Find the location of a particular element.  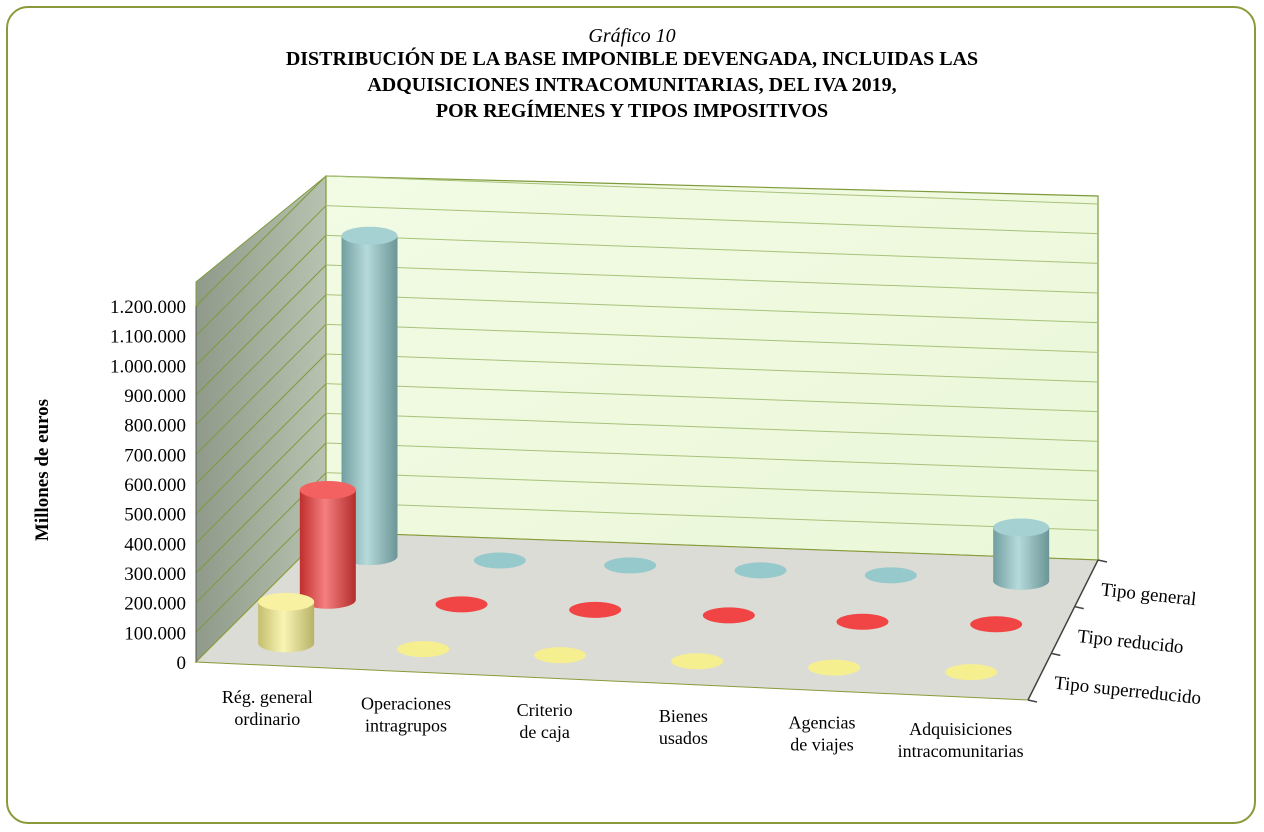

y-tick-label: 500.000 is located at coordinates (155, 515).